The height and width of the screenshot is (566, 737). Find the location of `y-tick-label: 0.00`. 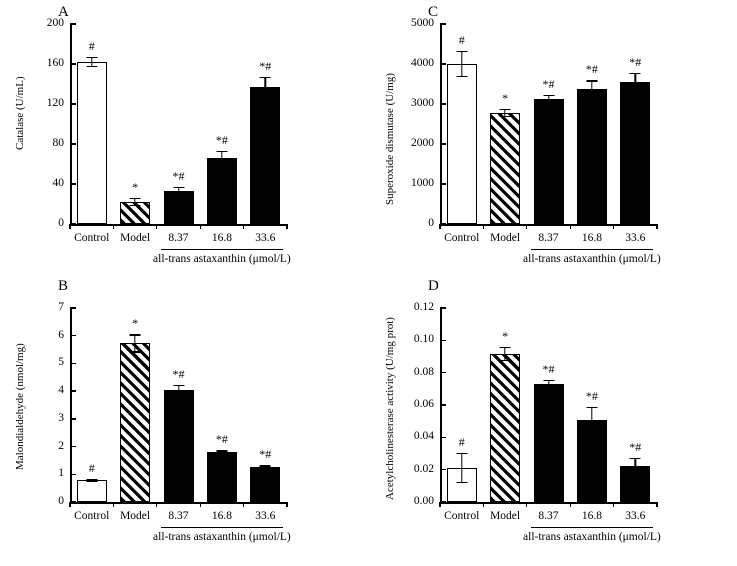

y-tick-label: 0.00 is located at coordinates (423, 501).